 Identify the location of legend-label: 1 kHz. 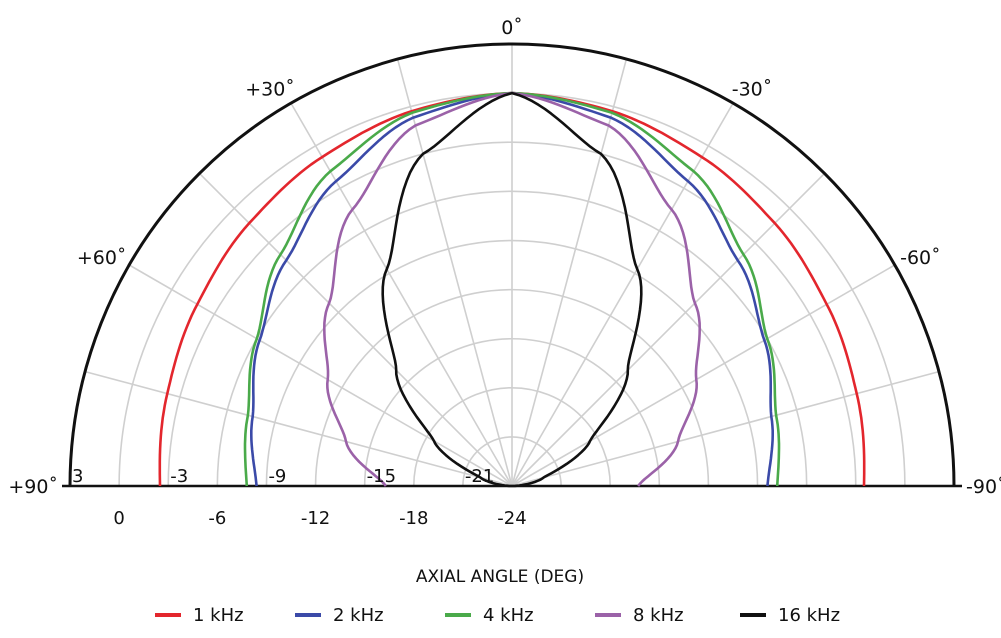
(218, 615).